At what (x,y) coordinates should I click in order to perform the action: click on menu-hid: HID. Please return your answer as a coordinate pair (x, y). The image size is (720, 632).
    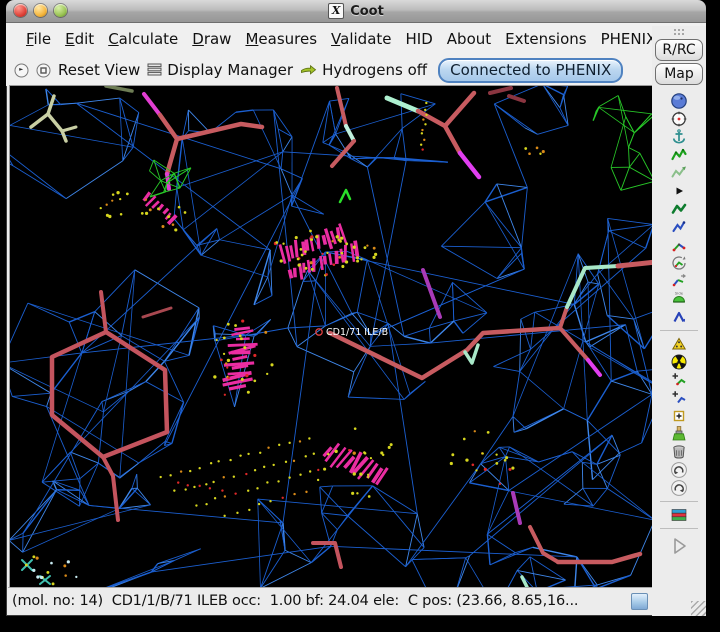
    Looking at the image, I should click on (419, 38).